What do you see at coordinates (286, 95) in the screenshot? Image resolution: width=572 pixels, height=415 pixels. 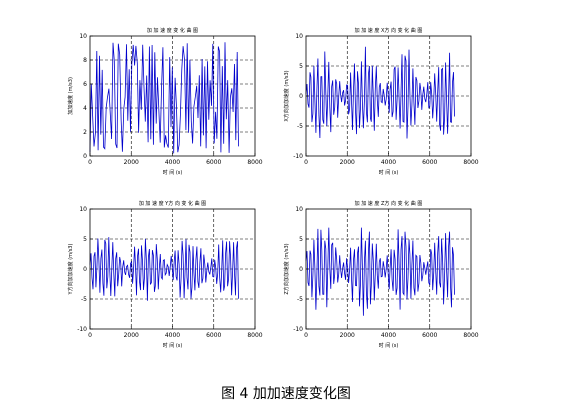 I see `y-axis-label: X方向加加速度 (m/s3)` at bounding box center [286, 95].